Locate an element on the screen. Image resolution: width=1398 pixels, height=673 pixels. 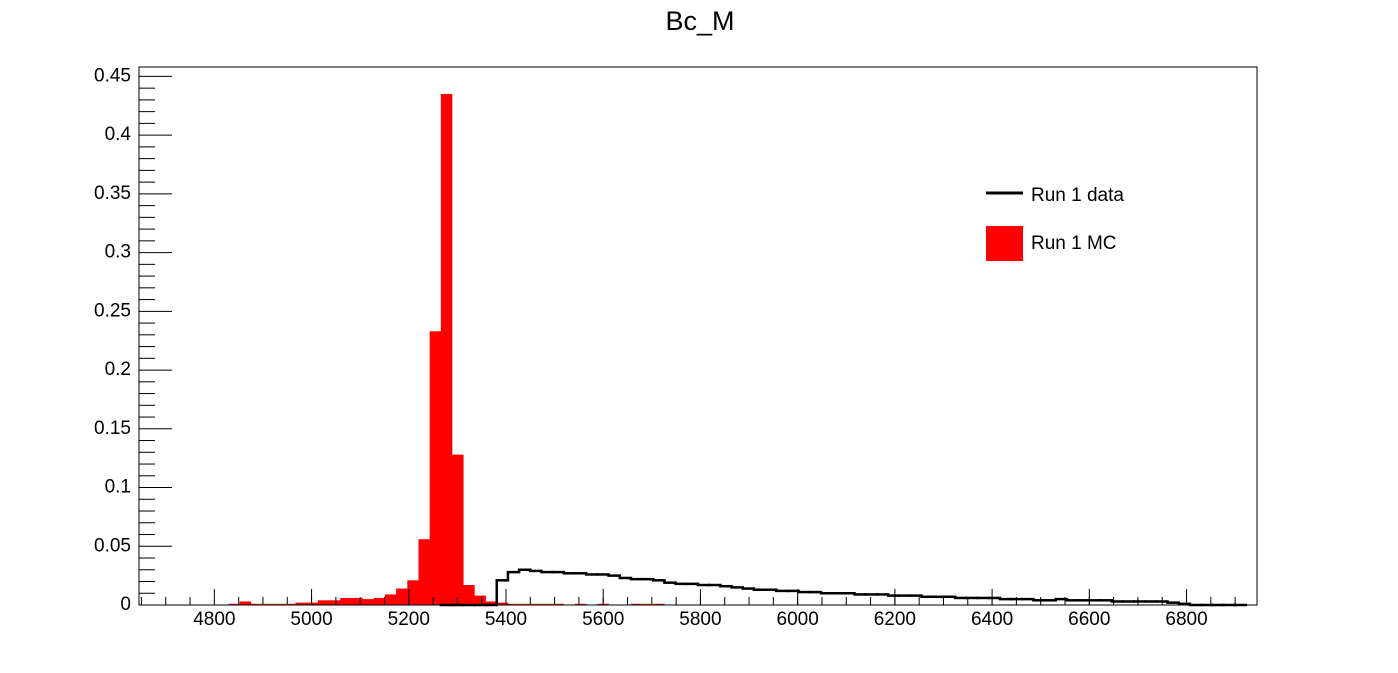
x-tick-label: 6800 is located at coordinates (1186, 619).